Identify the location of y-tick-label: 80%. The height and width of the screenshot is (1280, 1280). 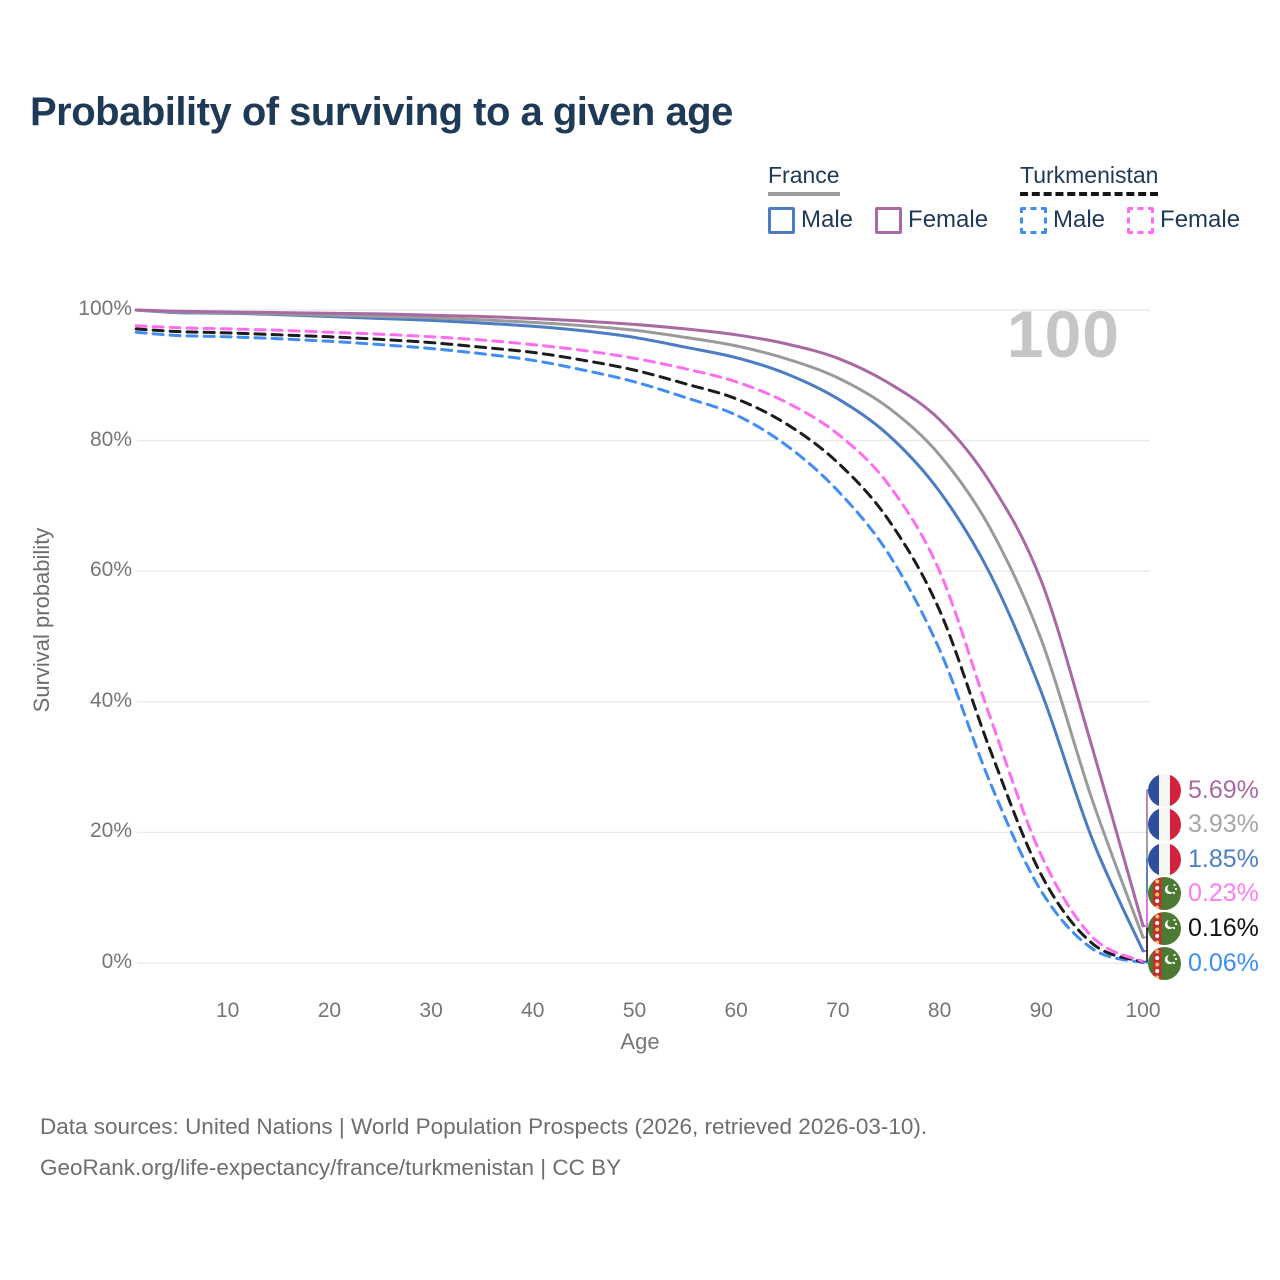
(110, 439).